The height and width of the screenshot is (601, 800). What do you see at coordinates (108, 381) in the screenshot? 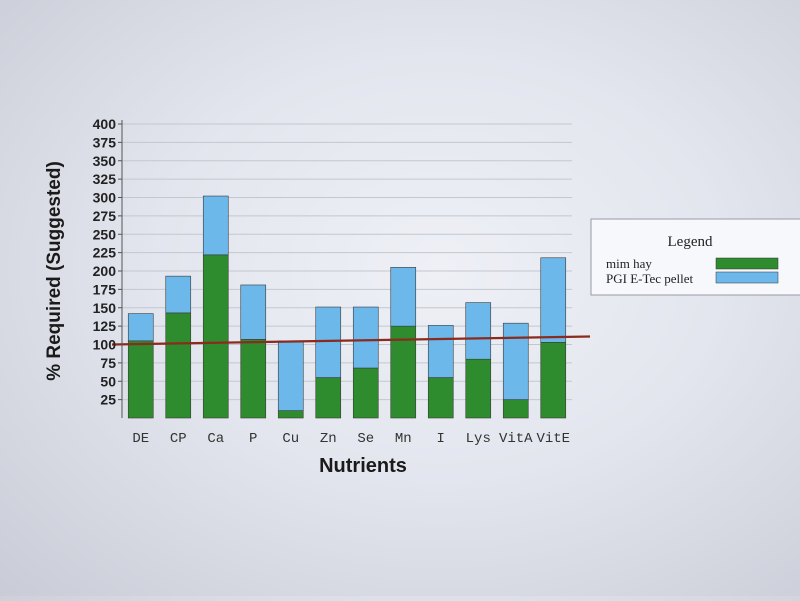
I see `y-tick-label-50: 50` at bounding box center [108, 381].